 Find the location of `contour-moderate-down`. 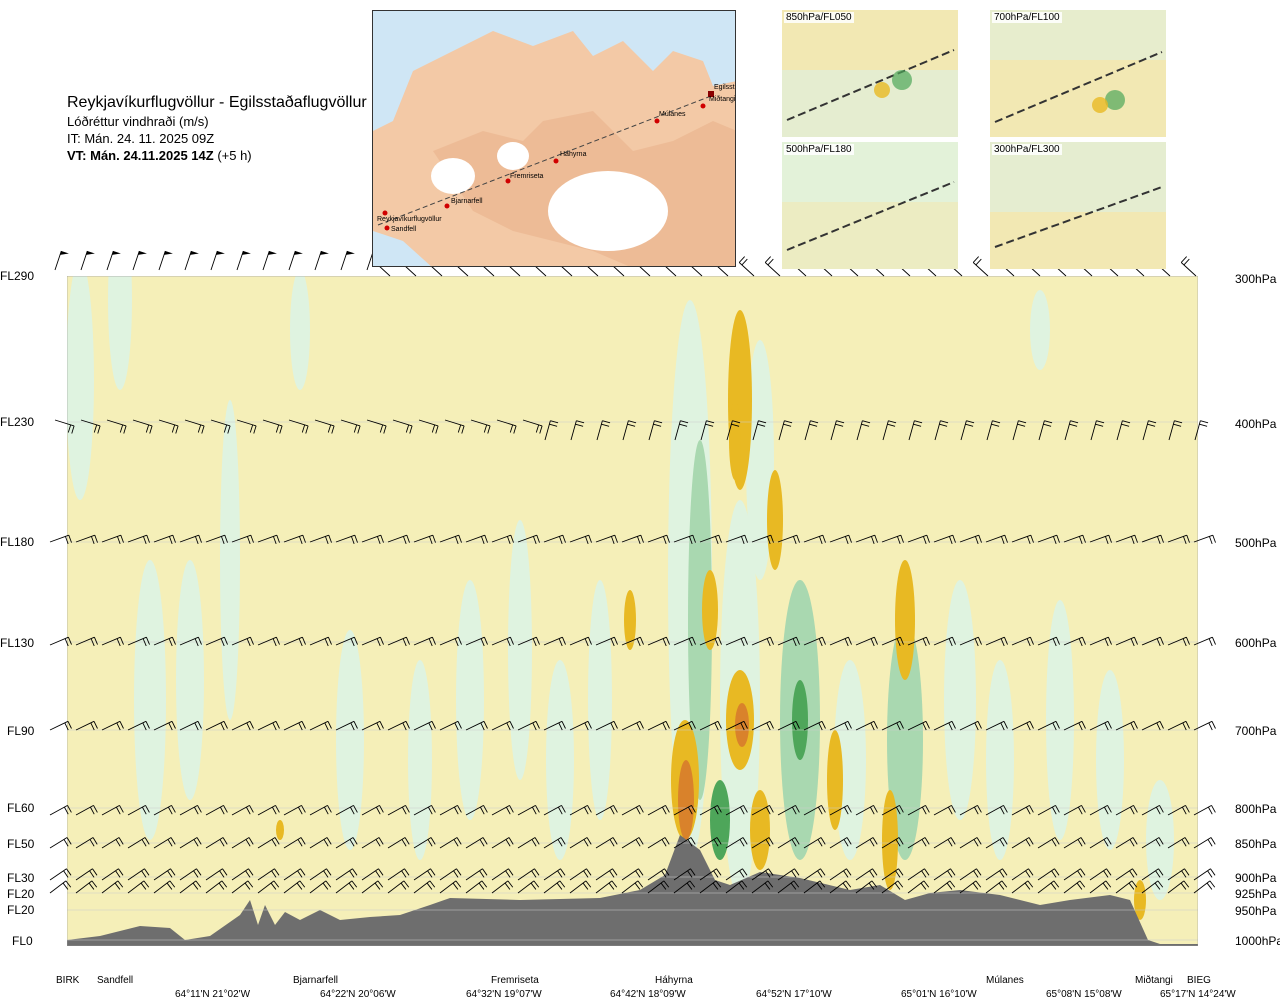

contour-moderate-down is located at coordinates (700, 620).